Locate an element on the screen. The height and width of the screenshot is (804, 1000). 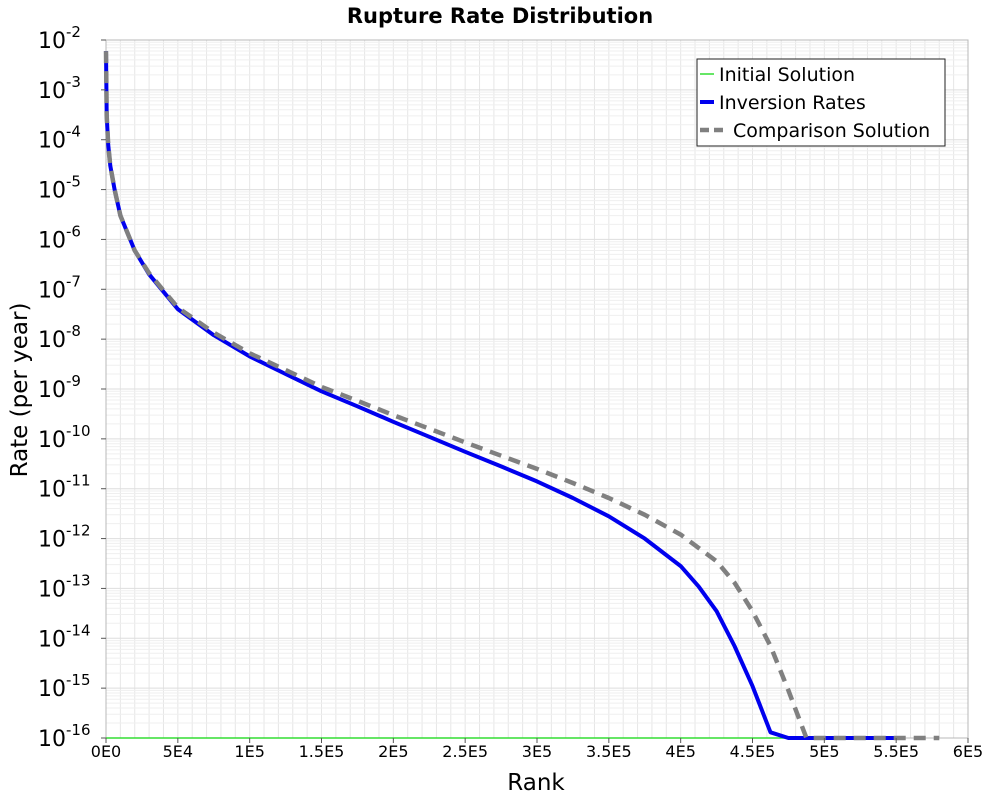
legend-box is located at coordinates (821, 102).